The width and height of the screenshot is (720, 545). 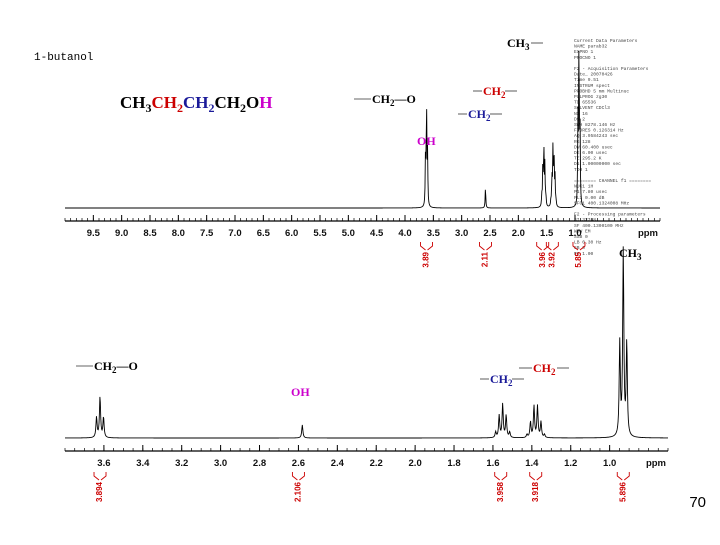 What do you see at coordinates (259, 463) in the screenshot?
I see `x-tick-label: 2.8` at bounding box center [259, 463].